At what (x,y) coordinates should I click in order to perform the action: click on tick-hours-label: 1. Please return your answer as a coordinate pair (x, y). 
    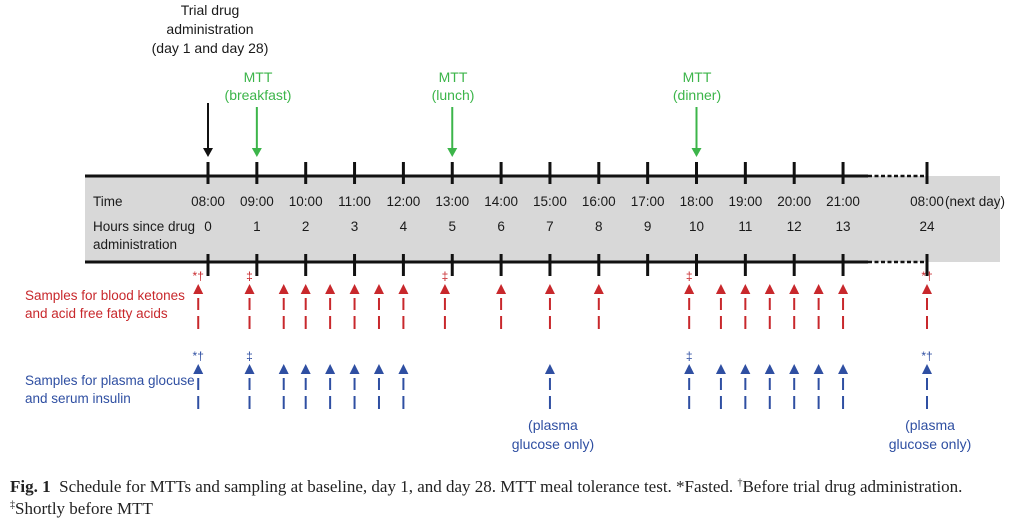
    Looking at the image, I should click on (257, 226).